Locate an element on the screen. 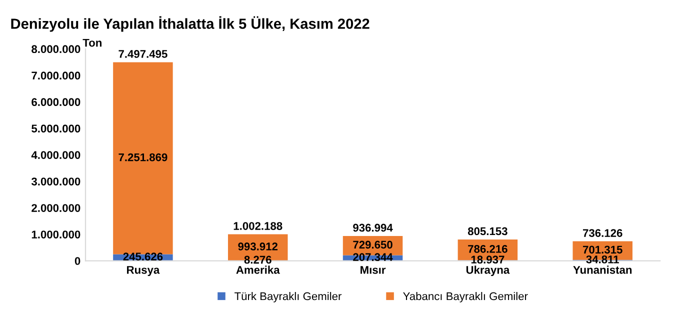 This screenshot has width=684, height=326. y-tick-label: 4.000.000 is located at coordinates (55, 155).